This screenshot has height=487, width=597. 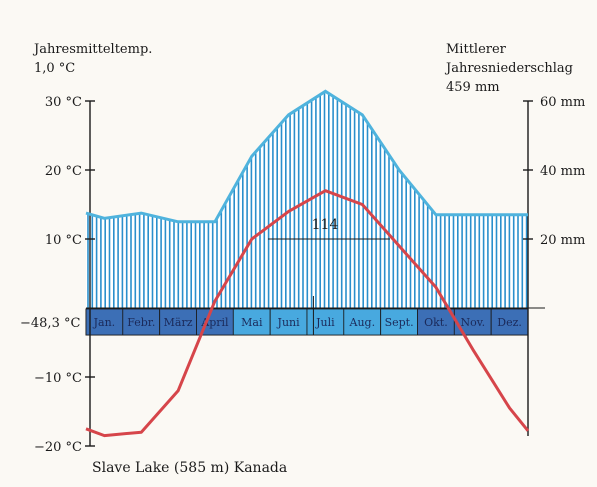 What do you see at coordinates (63, 171) in the screenshot?
I see `temperature-tick-label: 20 °C` at bounding box center [63, 171].